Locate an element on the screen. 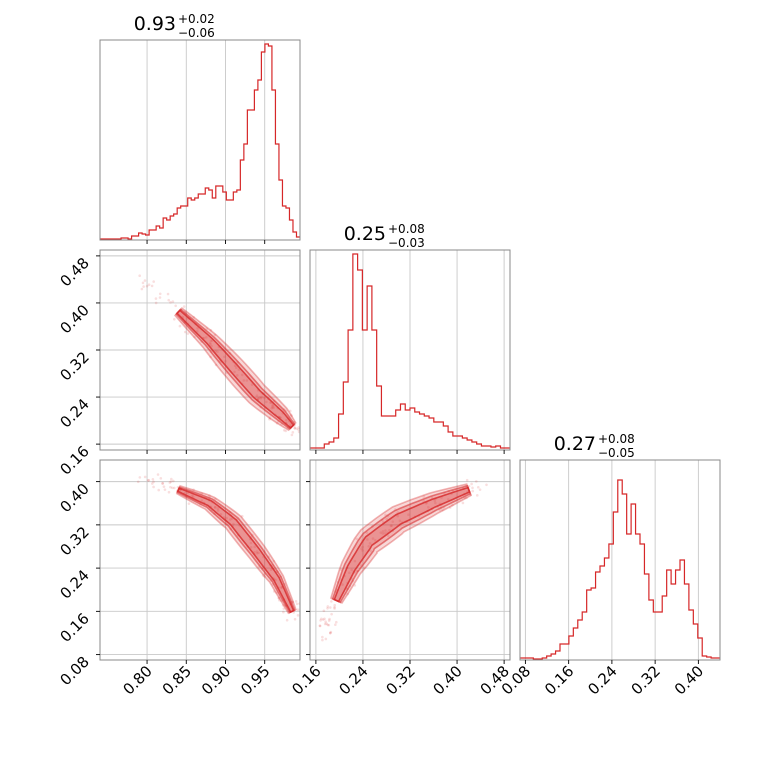 The image size is (760, 760). x-tick-label: 0.40 is located at coordinates (689, 680).